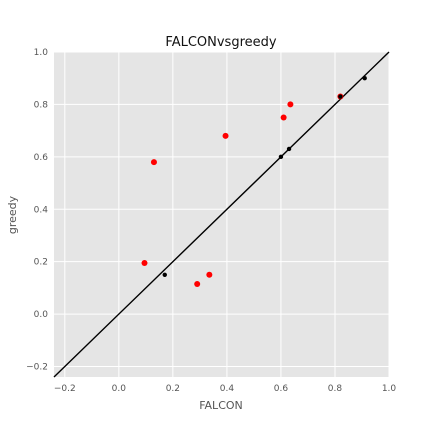 The width and height of the screenshot is (432, 432). I want to click on x-tick-label: −0.2, so click(65, 389).